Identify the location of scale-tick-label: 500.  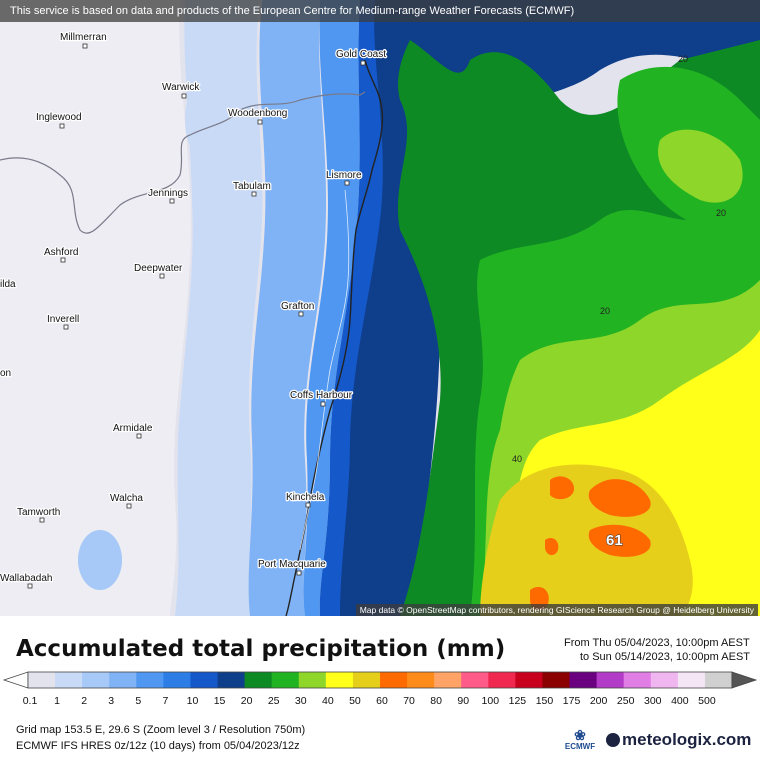
(707, 701).